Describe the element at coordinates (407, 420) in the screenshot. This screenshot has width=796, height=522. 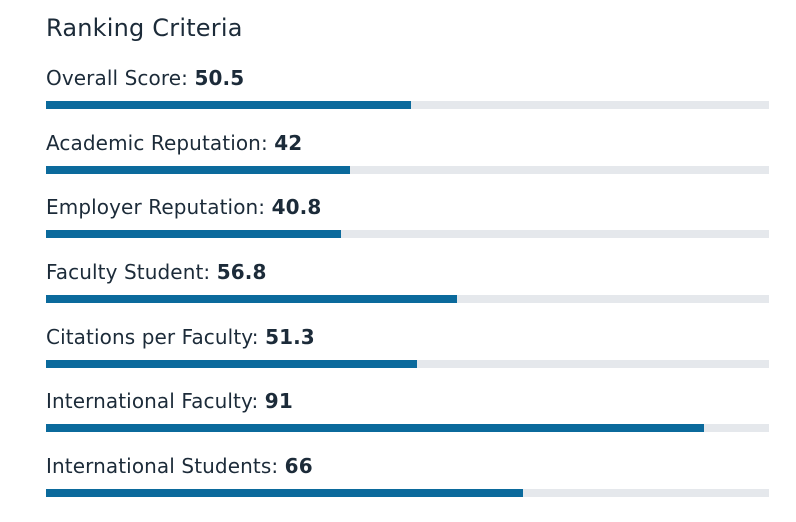
I see `criterion-international-faculty: International Faculty: 91` at that location.